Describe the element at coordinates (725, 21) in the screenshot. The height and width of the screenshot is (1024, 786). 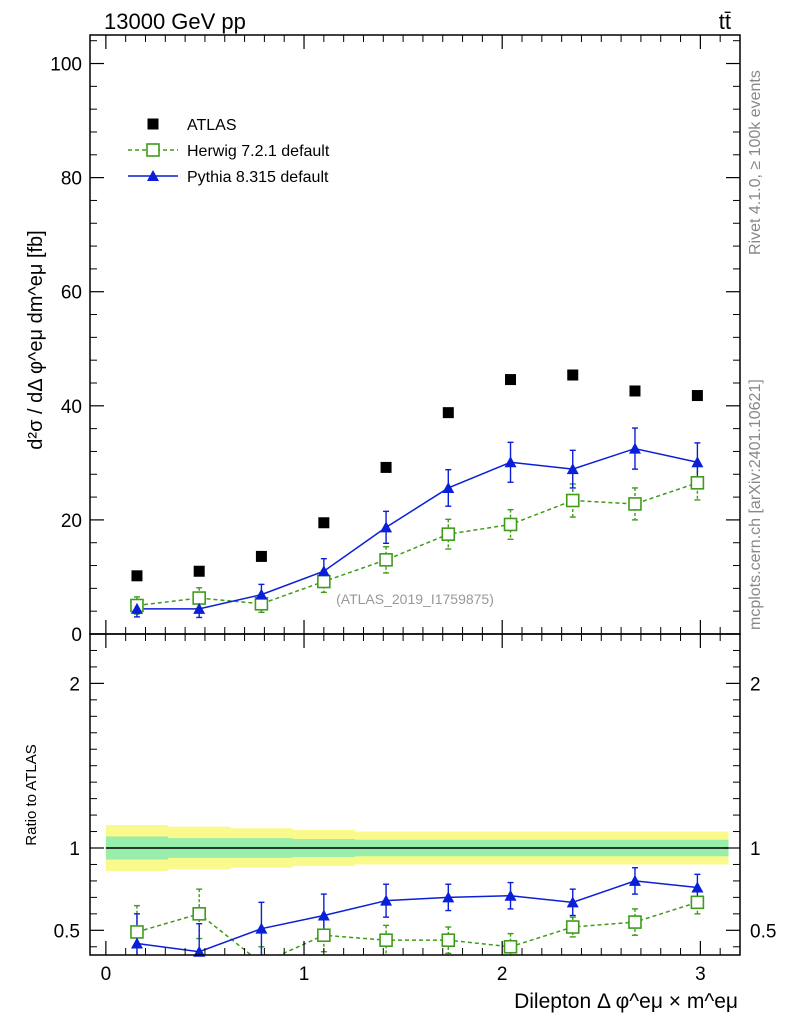
I see `process-label: tt̄` at that location.